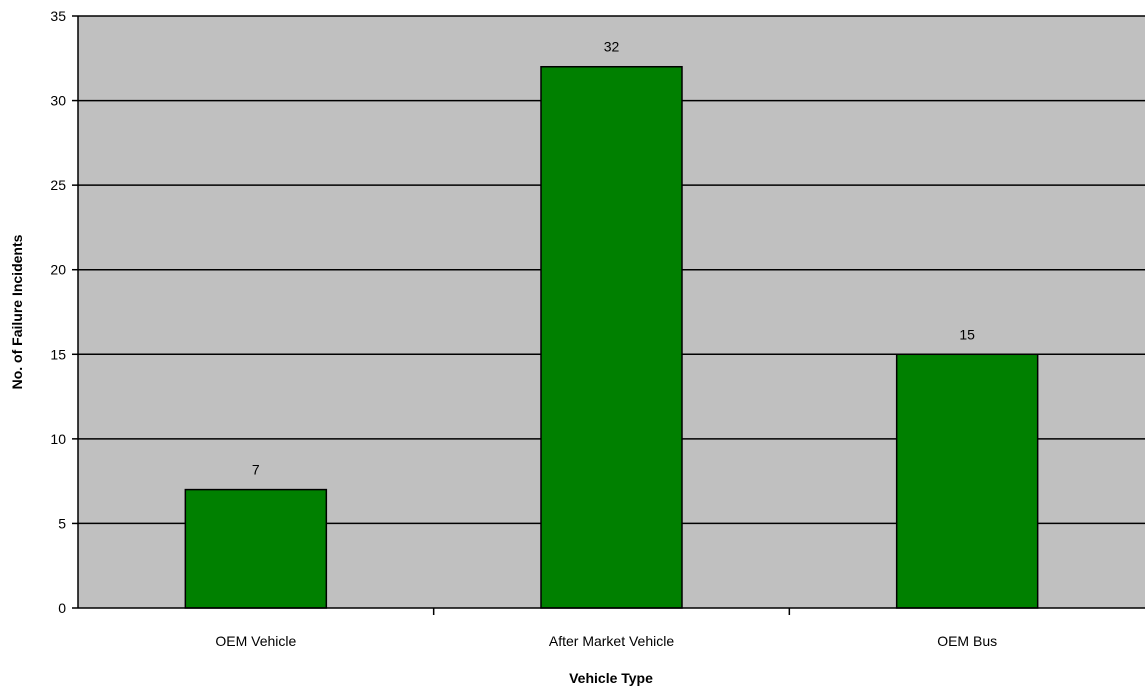 This screenshot has width=1145, height=690. What do you see at coordinates (58, 101) in the screenshot?
I see `y-tick-label: 30` at bounding box center [58, 101].